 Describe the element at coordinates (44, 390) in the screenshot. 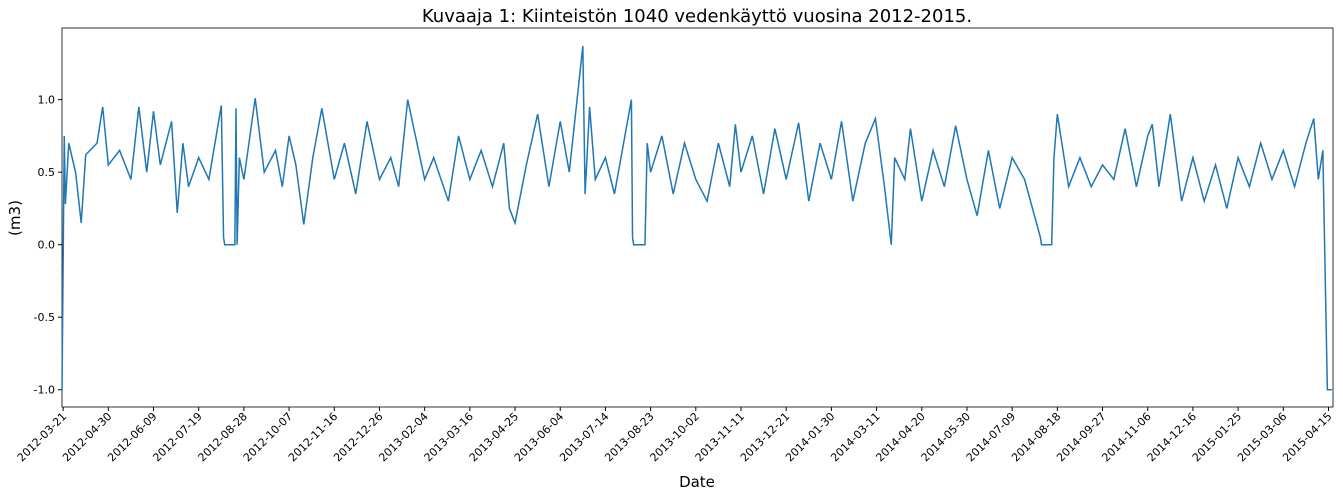

I see `y-tick-label: -1.0` at that location.